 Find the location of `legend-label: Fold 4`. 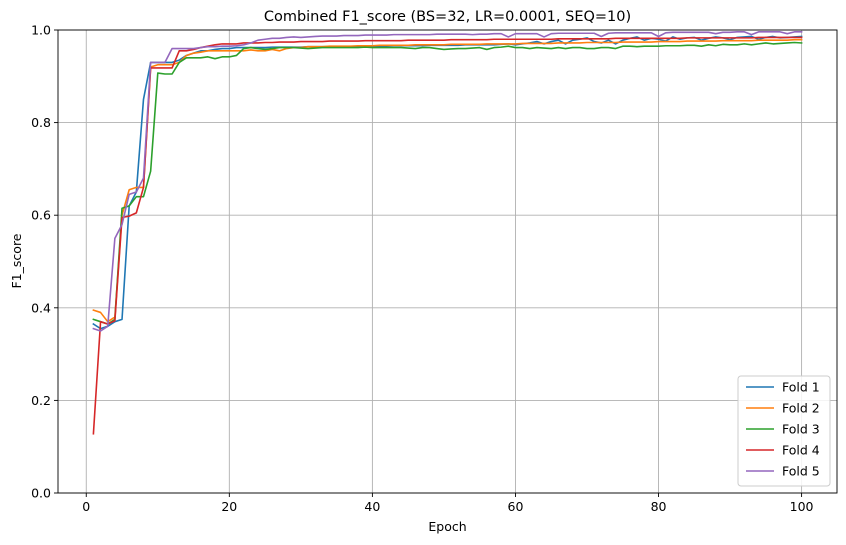

legend-label: Fold 4 is located at coordinates (801, 450).